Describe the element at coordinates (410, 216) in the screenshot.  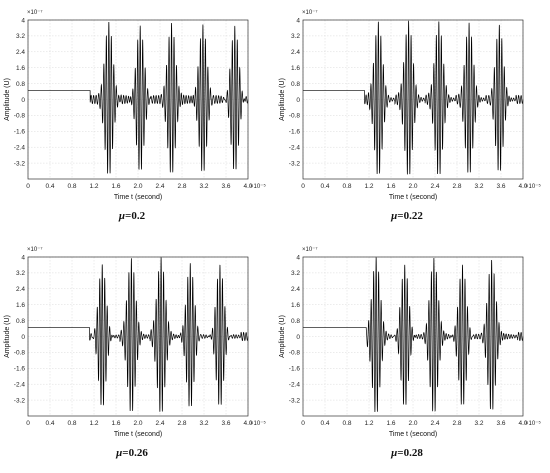
I see `mu-value: =0.22` at that location.